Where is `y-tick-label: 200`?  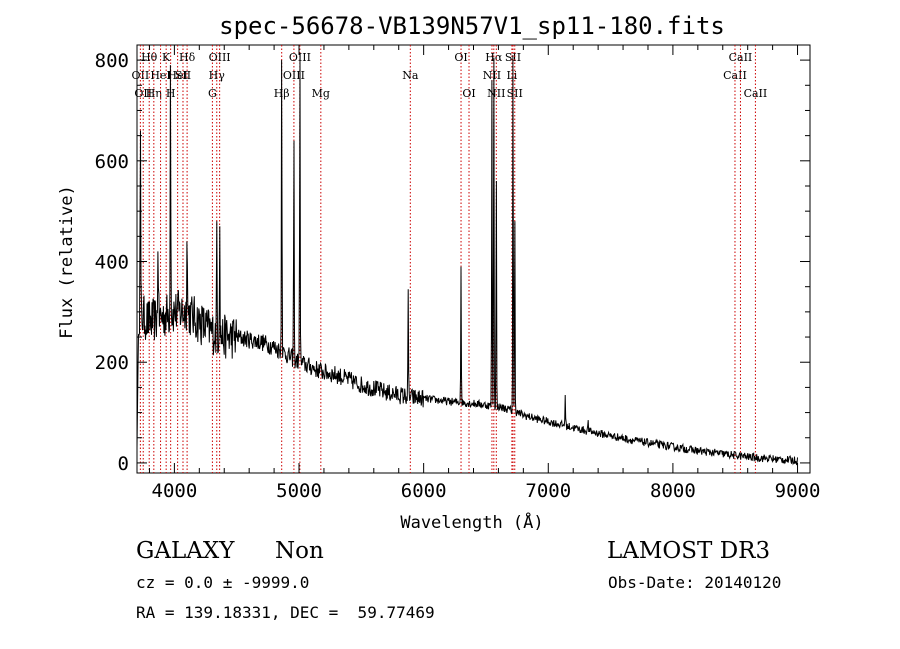
y-tick-label: 200 is located at coordinates (112, 363).